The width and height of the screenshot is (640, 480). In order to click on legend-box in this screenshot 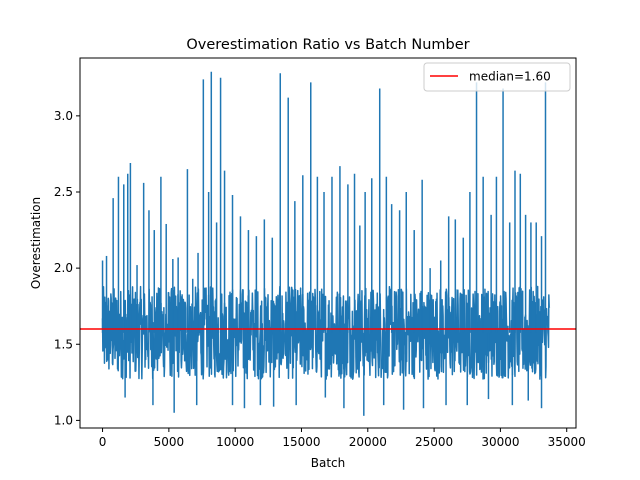, I will do `click(497, 77)`.